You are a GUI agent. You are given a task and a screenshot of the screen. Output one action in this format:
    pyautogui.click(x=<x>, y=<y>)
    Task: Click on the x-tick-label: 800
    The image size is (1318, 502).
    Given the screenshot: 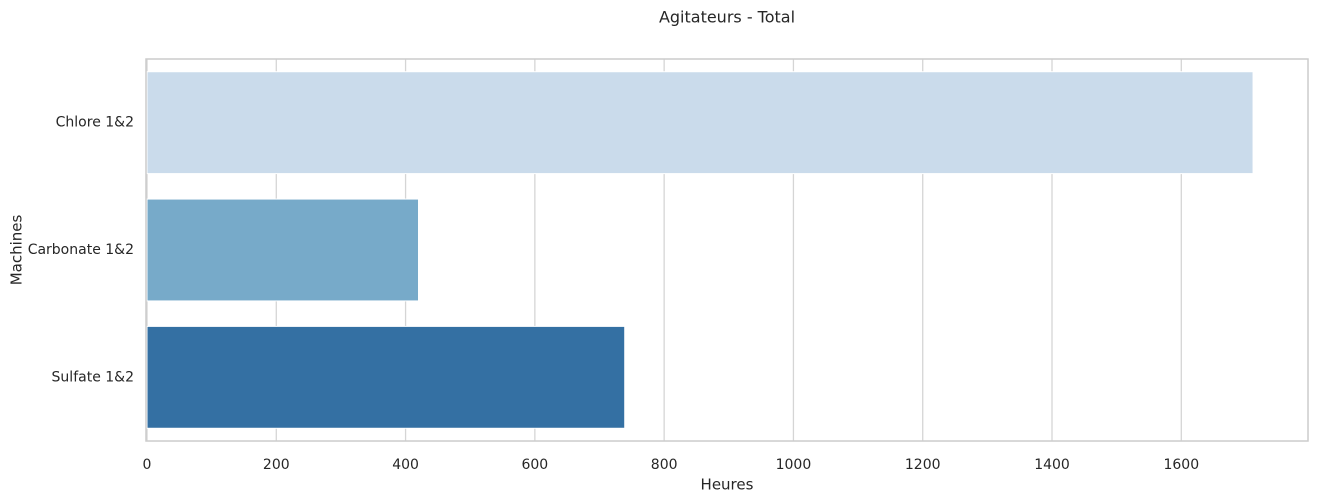 What is the action you would take?
    pyautogui.click(x=664, y=465)
    